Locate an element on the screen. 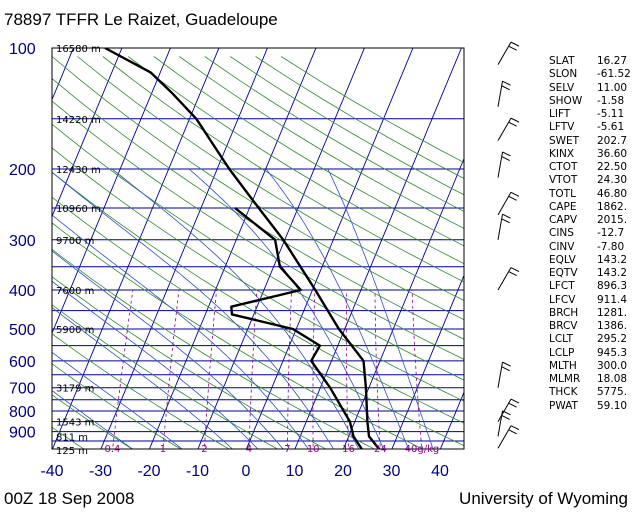 This screenshot has height=512, width=640. mixing-ratio-label: 7 is located at coordinates (287, 449).